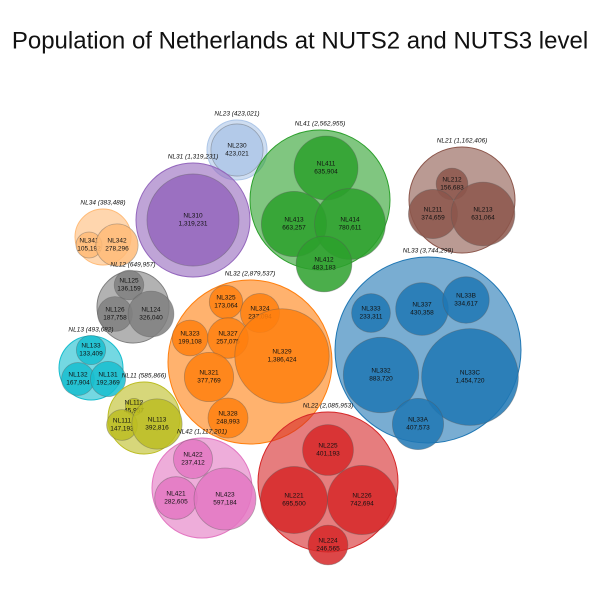 Image resolution: width=600 pixels, height=600 pixels. Describe the element at coordinates (422, 305) in the screenshot. I see `child-name: NL337` at that location.